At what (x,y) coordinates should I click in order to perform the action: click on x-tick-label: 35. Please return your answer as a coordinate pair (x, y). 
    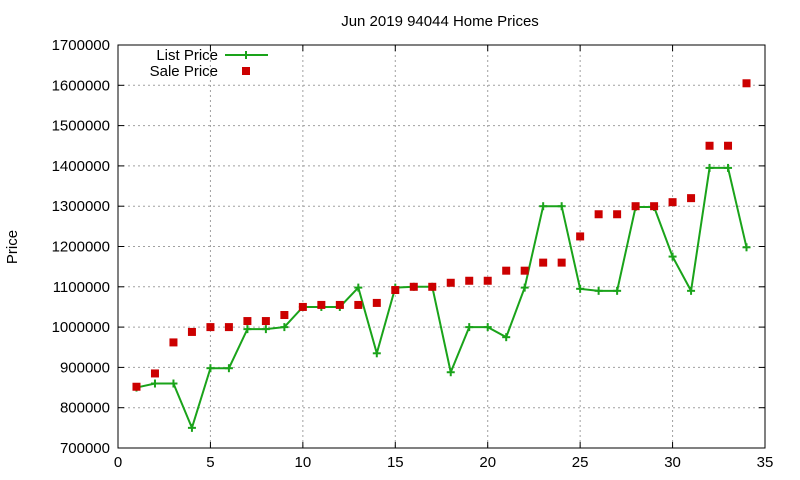
    Looking at the image, I should click on (765, 462).